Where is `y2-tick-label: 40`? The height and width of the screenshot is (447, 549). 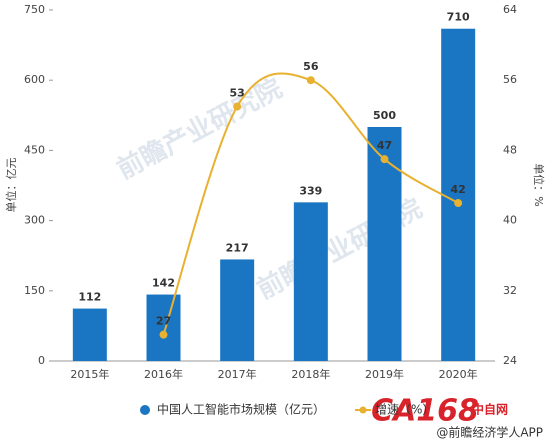
y2-tick-label: 40 is located at coordinates (510, 220).